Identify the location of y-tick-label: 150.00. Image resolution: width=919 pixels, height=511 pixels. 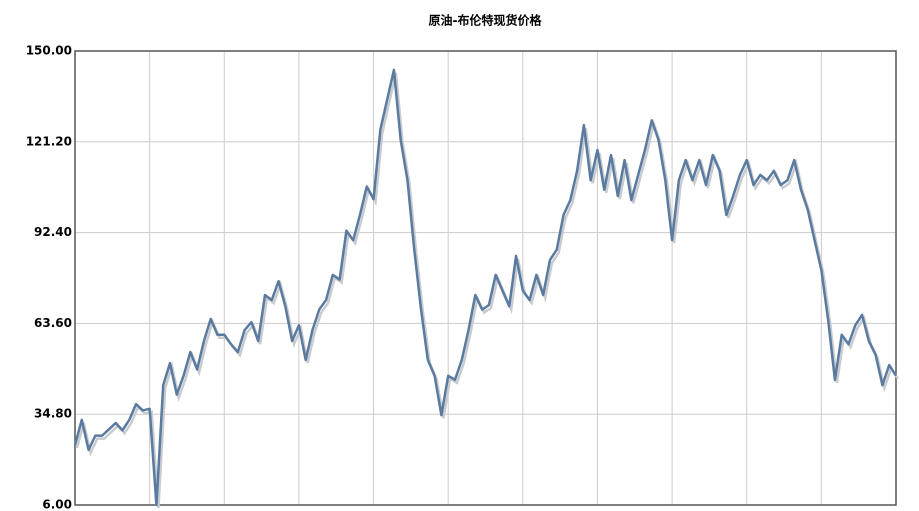
(49, 51).